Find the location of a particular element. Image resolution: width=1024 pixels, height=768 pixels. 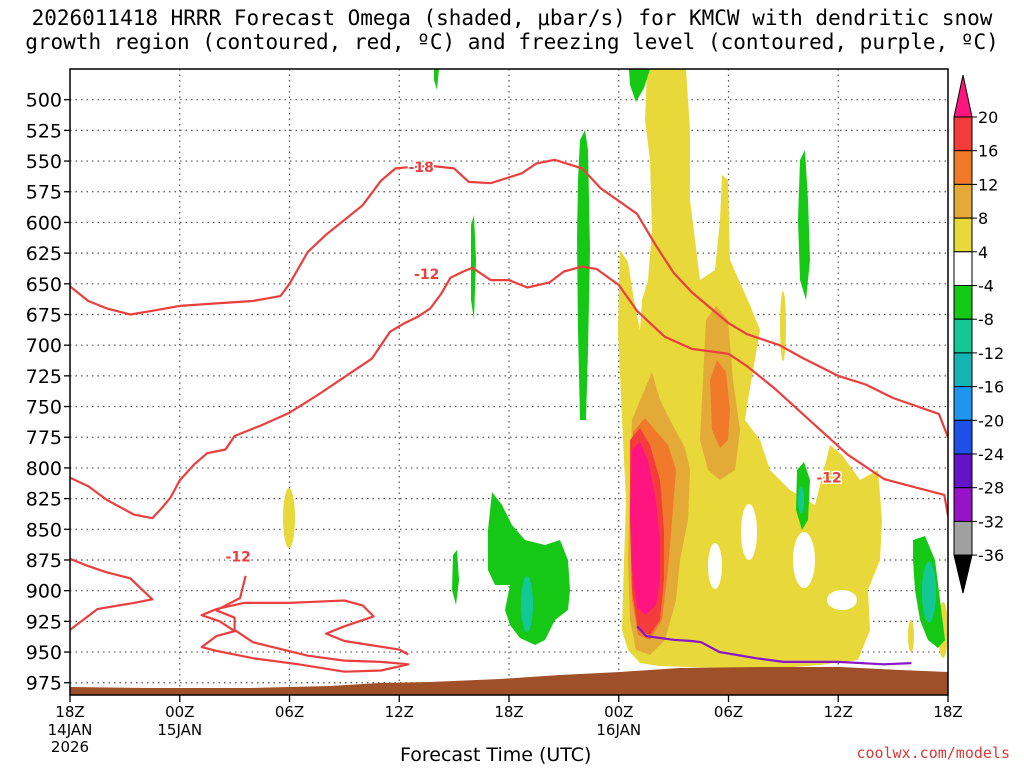

y-tick-label: 775 is located at coordinates (44, 438).